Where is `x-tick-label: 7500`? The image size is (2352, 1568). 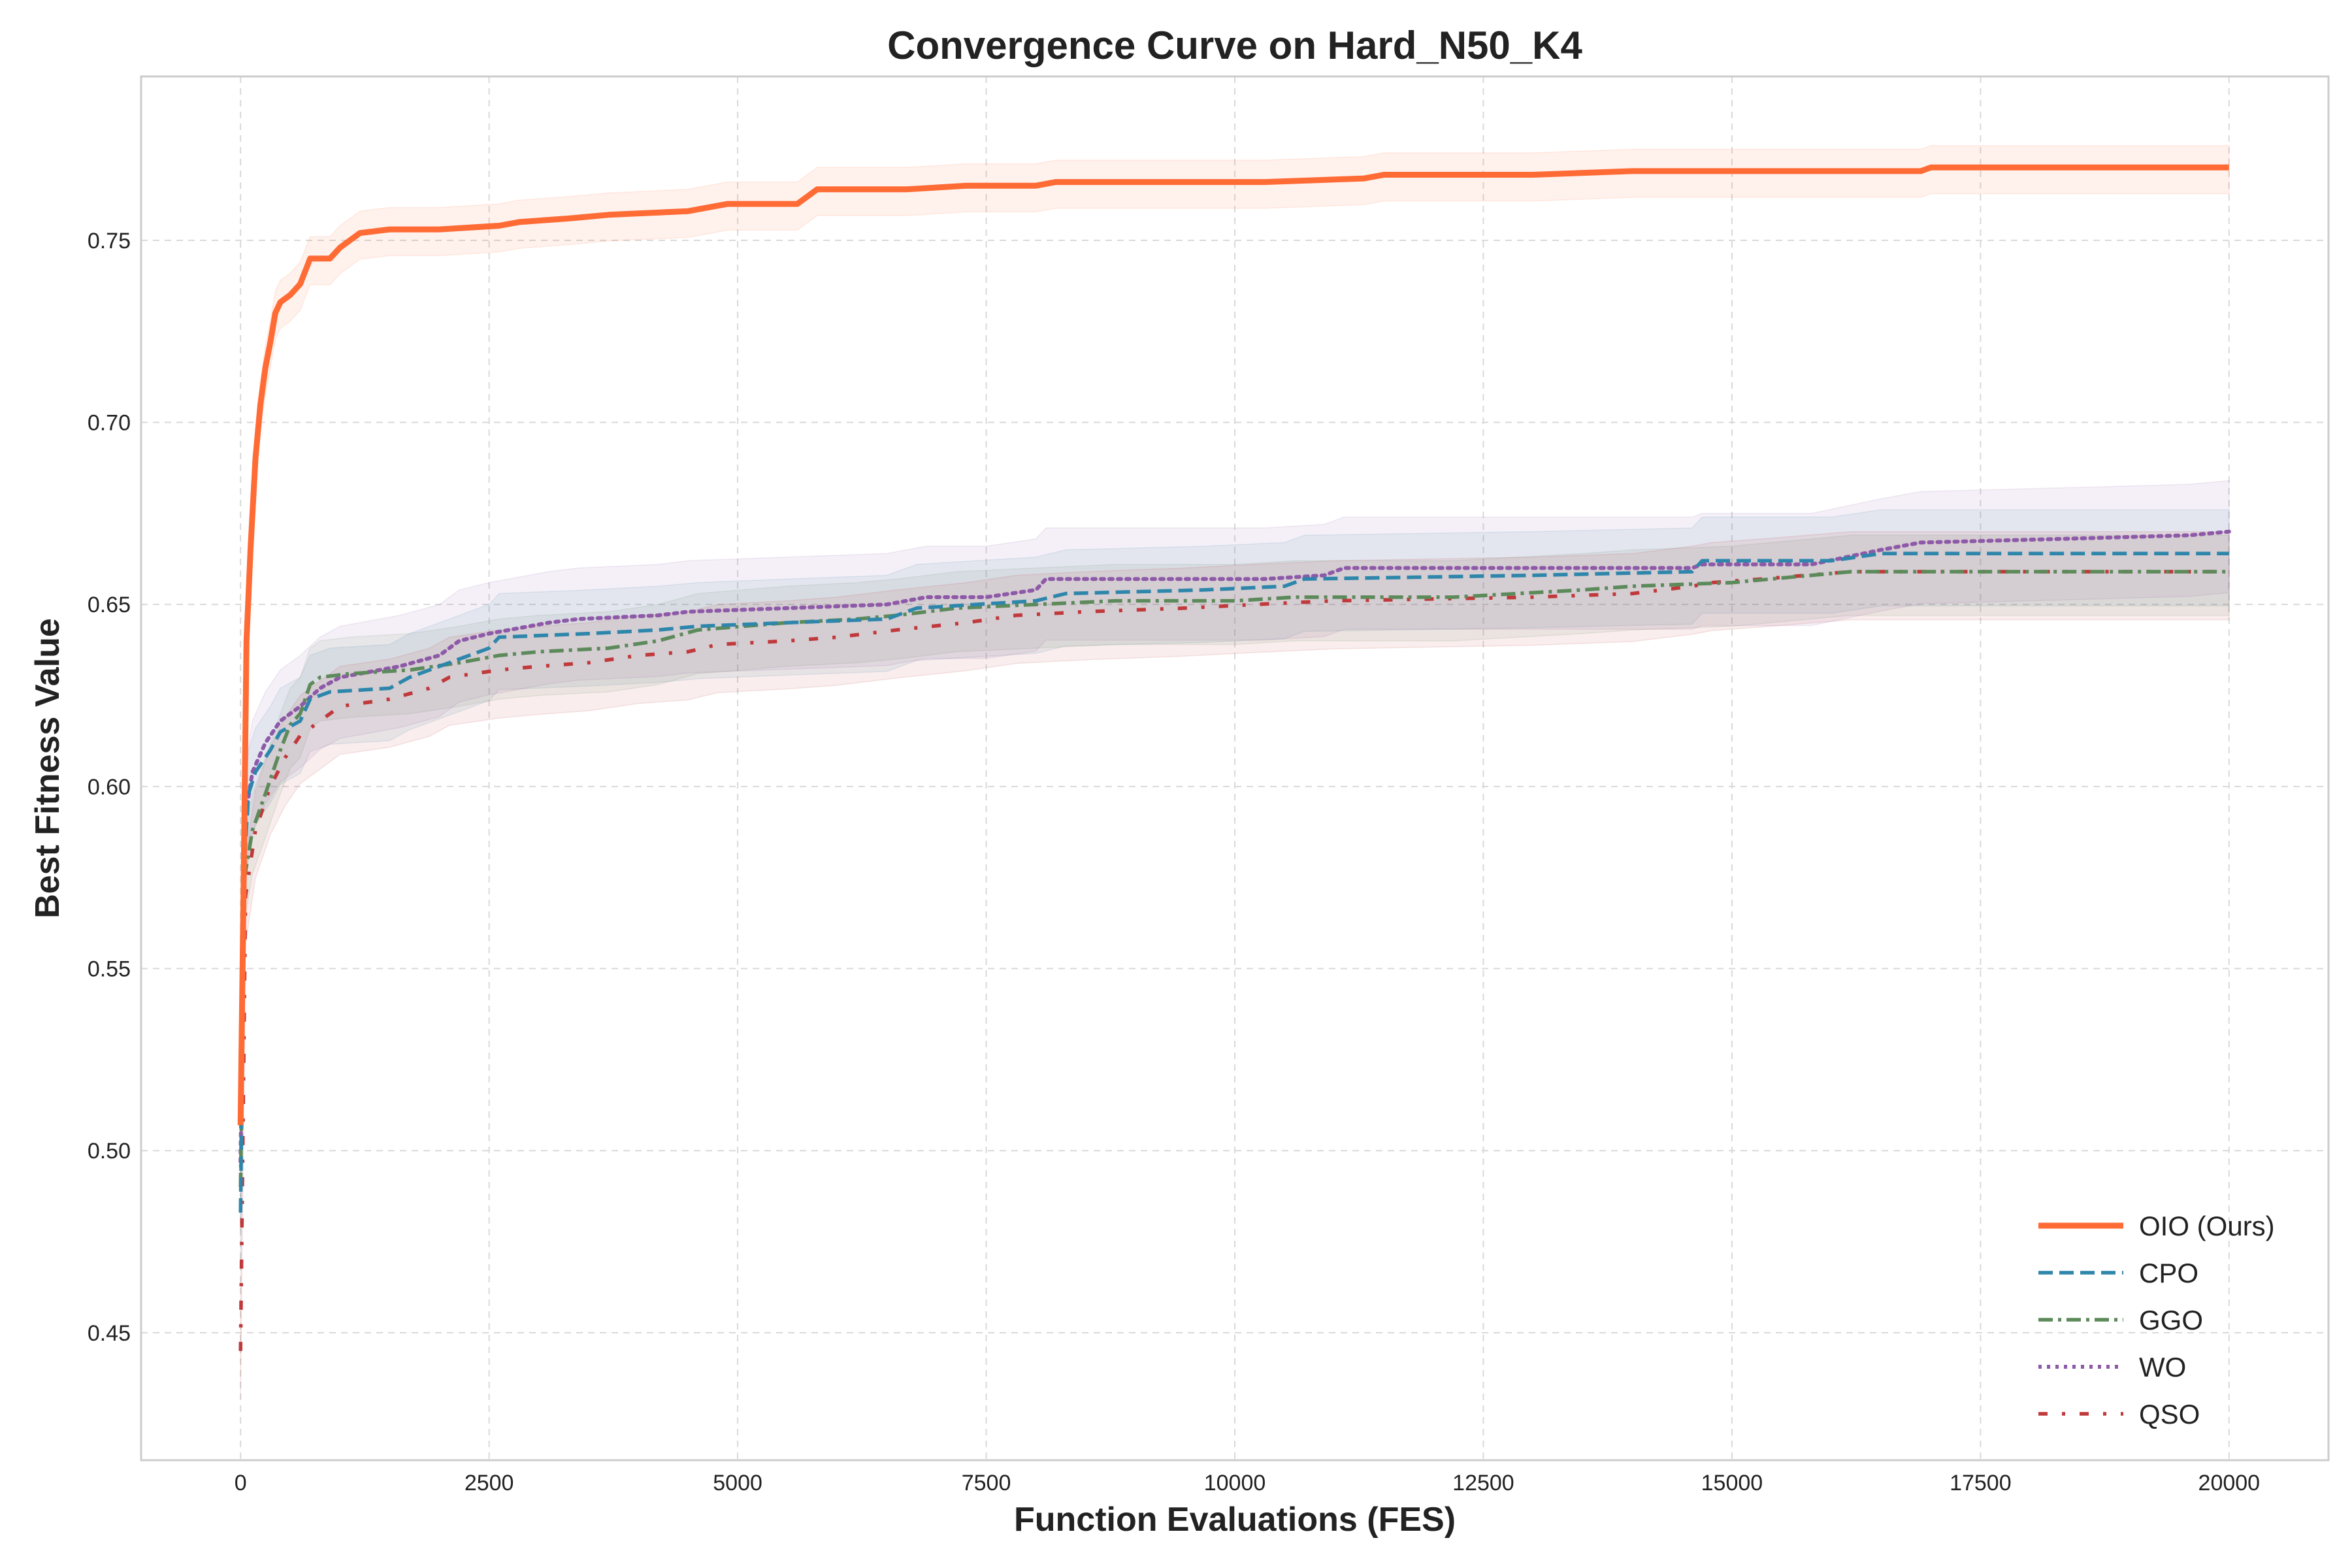 x-tick-label: 7500 is located at coordinates (986, 1483).